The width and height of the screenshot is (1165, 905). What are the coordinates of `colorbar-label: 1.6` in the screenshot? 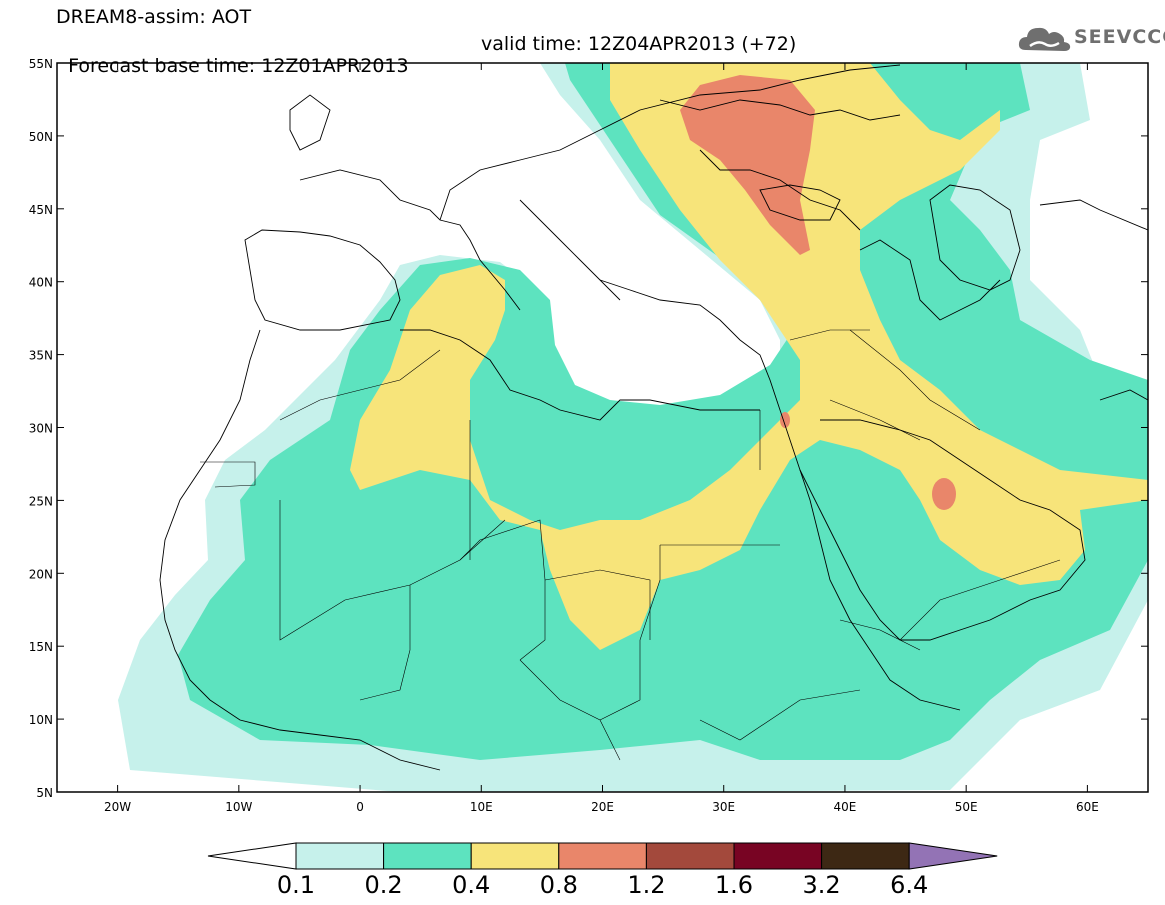 It's located at (734, 885).